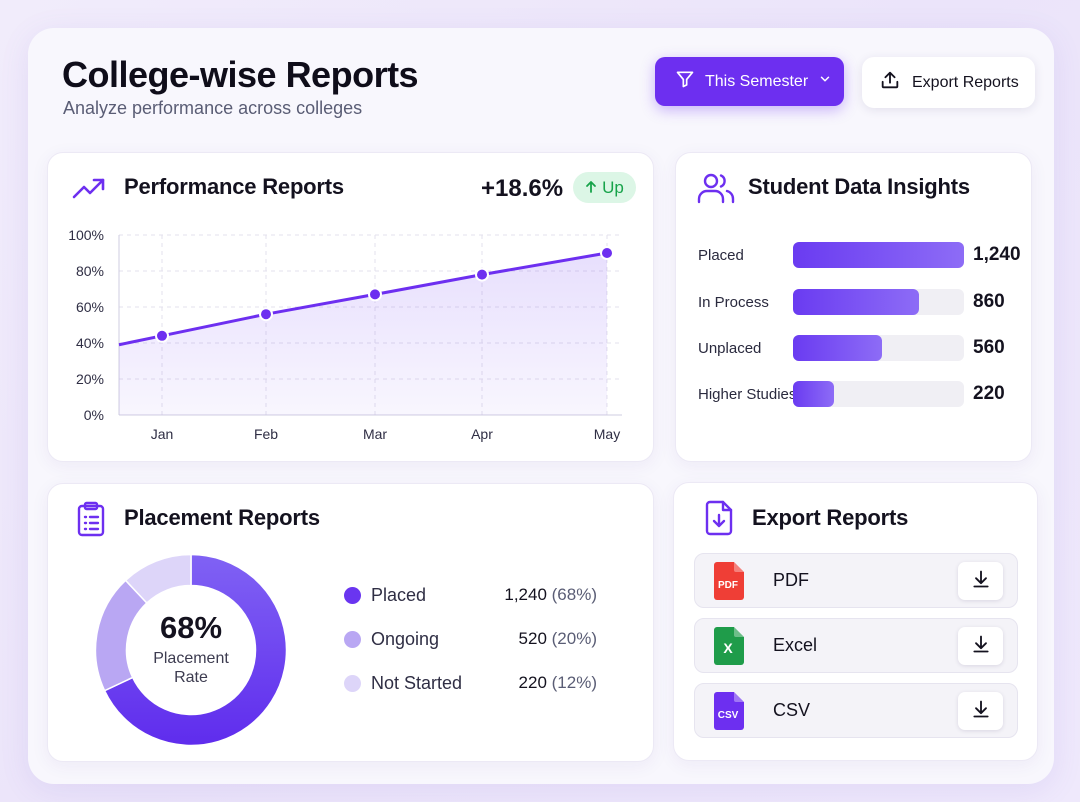  Describe the element at coordinates (234, 186) in the screenshot. I see `performance-reports-title: Performance Reports` at that location.